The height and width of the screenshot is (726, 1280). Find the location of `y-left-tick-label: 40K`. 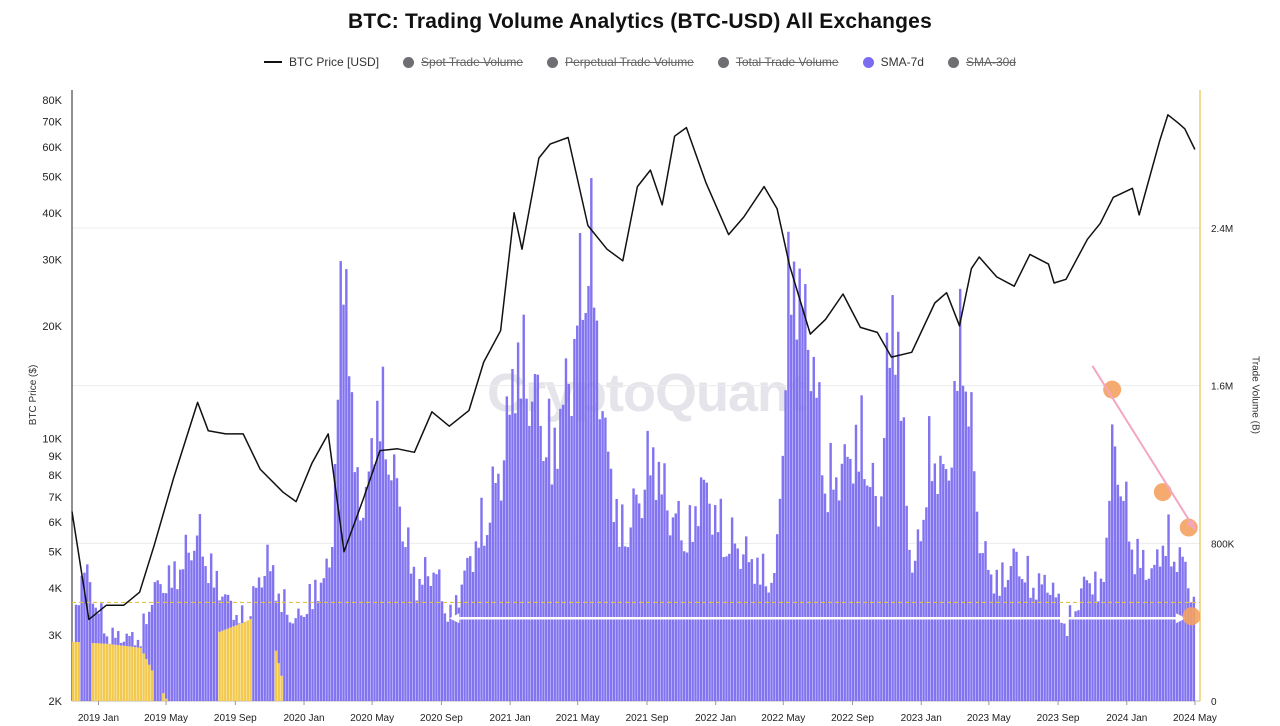

y-left-tick-label: 40K is located at coordinates (52, 214).